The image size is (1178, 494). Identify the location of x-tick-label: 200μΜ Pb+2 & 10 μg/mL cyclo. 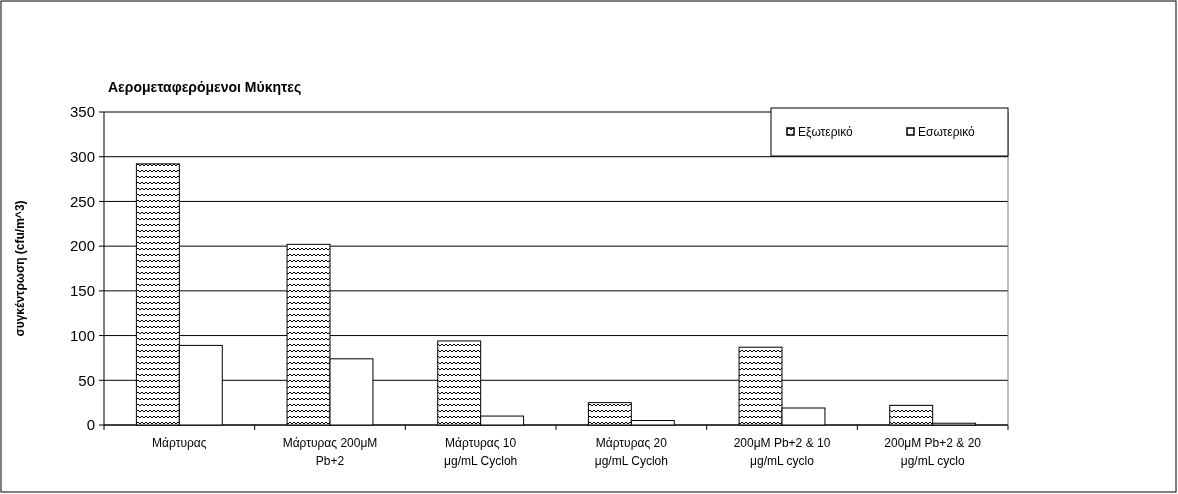
(782, 452).